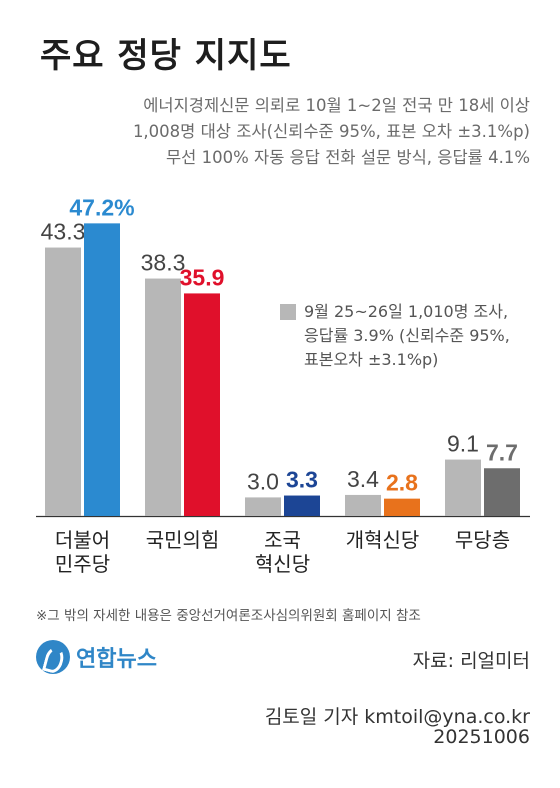  I want to click on value-label-3-series-0: 3.4, so click(363, 479).